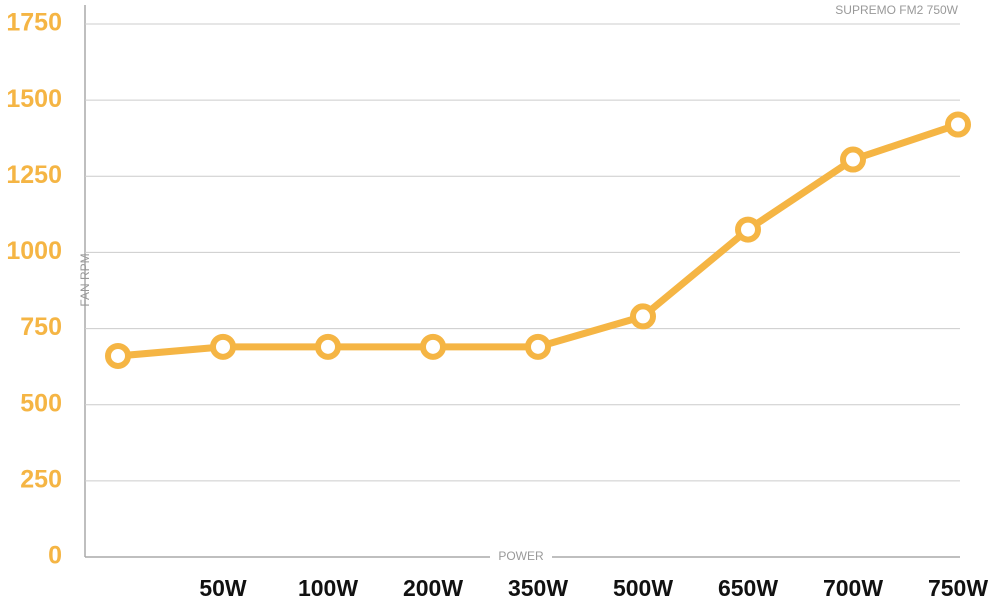  I want to click on chart-title: SUPREMO FM2 750W, so click(896, 10).